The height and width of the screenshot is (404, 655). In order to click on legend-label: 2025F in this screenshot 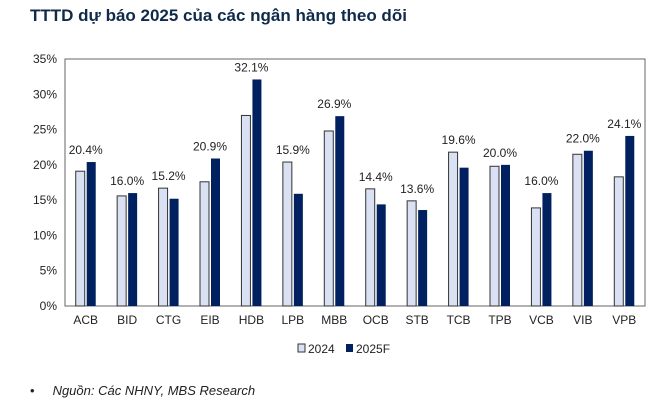, I will do `click(373, 349)`.